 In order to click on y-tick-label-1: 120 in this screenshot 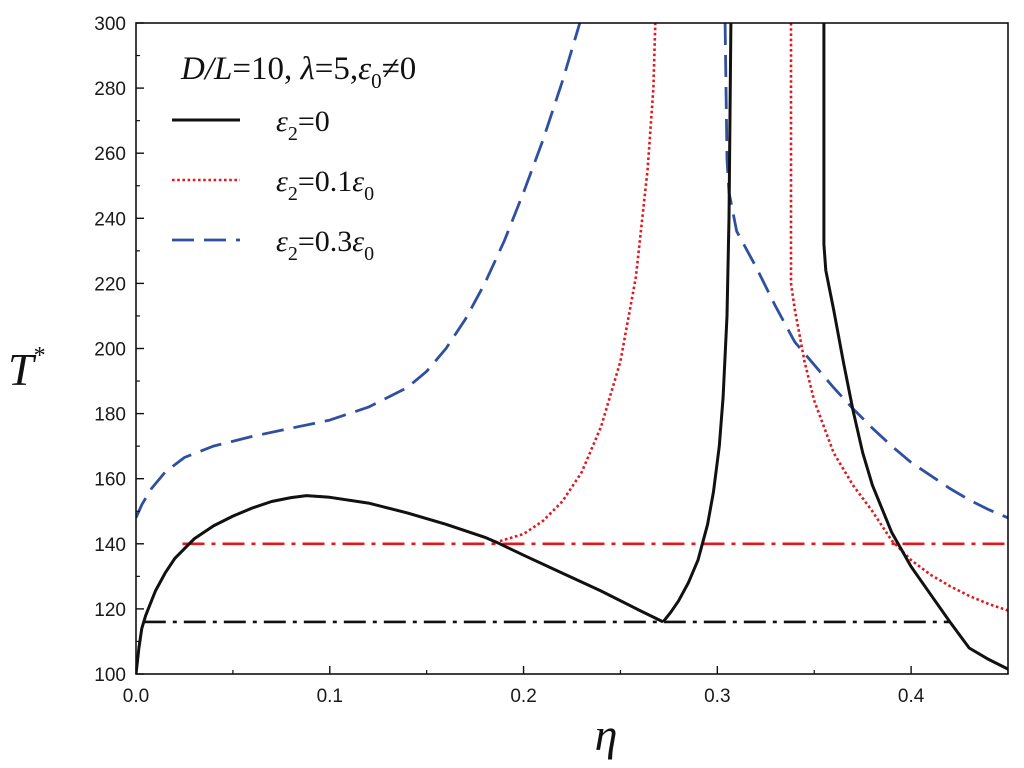, I will do `click(110, 610)`.